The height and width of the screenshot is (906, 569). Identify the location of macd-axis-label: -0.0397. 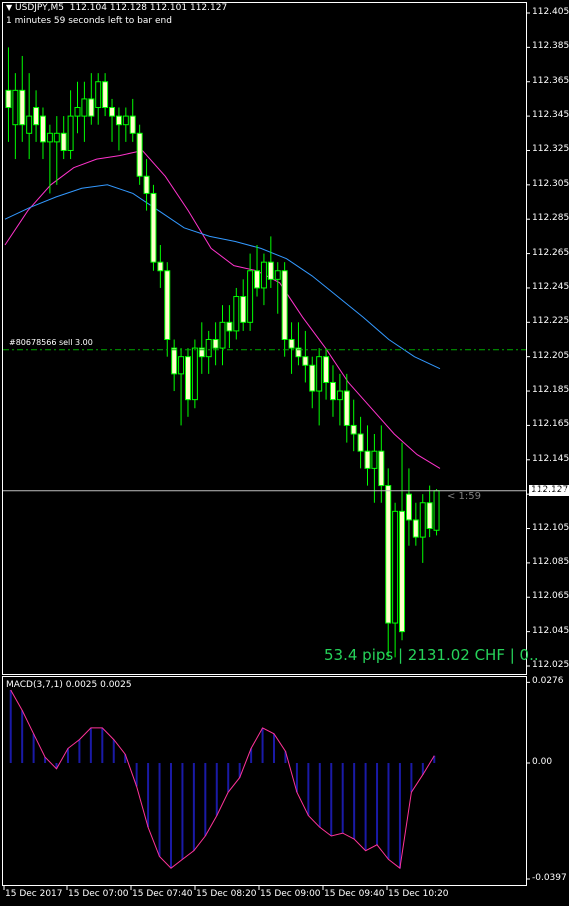
(549, 878).